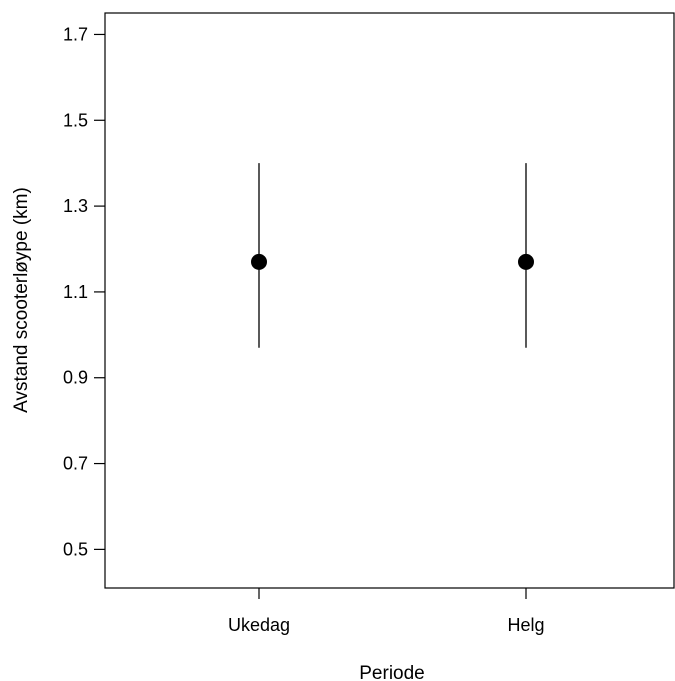  Describe the element at coordinates (75, 378) in the screenshot. I see `y-tick-label: 0.9` at that location.